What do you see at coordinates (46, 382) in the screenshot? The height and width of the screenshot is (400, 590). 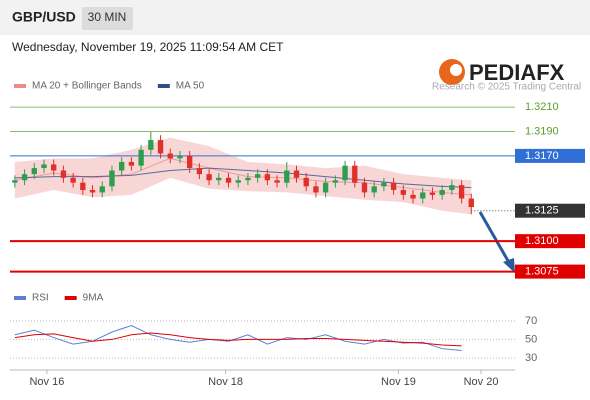 I see `x-tick-label: Nov 16` at bounding box center [46, 382].